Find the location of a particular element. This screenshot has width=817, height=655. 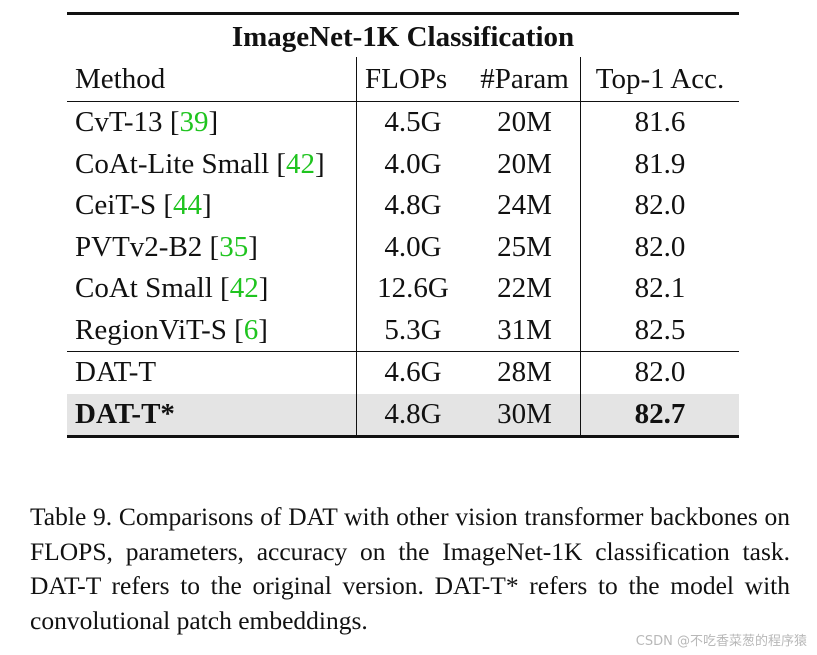

table-row: CoAt-Lite Small [42] 4.0G 20M 81.9 is located at coordinates (403, 164).